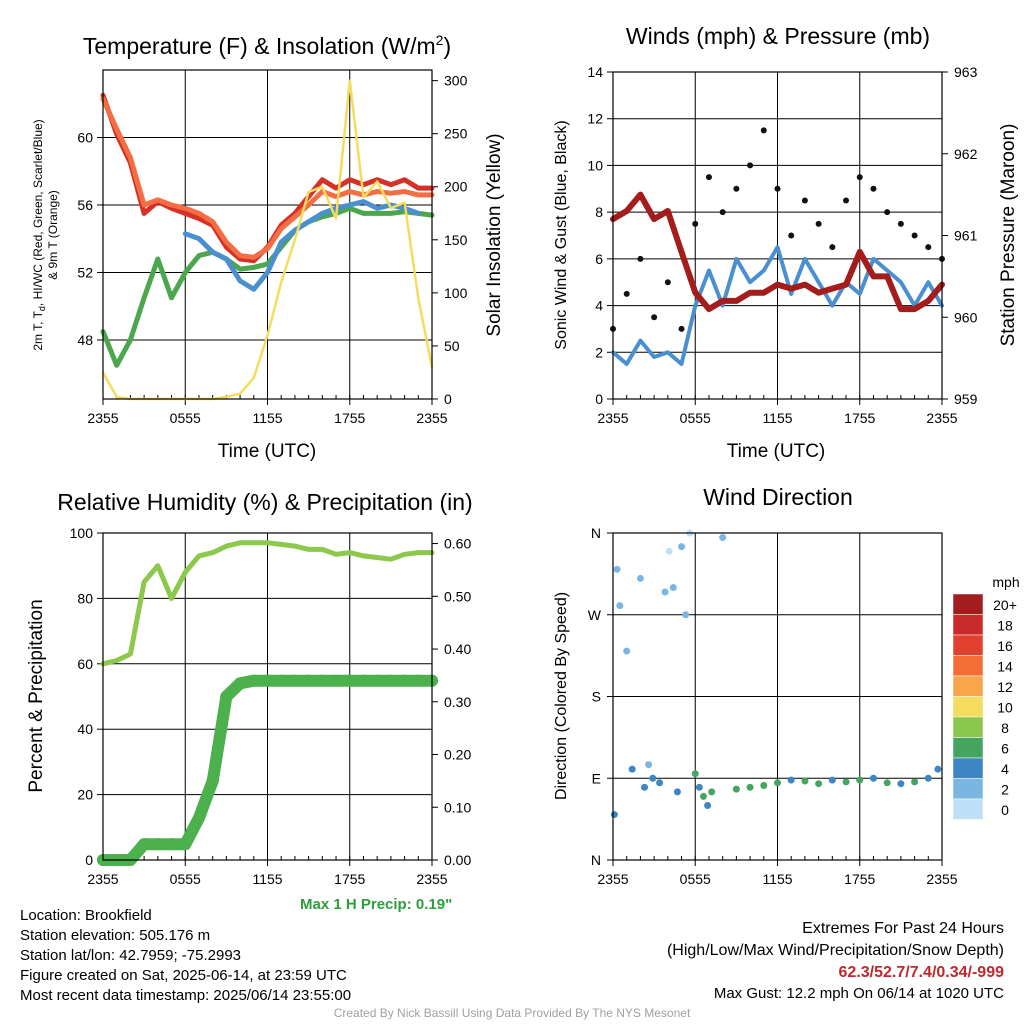 This screenshot has width=1024, height=1024. I want to click on y2-tick-label: 0.20, so click(457, 755).